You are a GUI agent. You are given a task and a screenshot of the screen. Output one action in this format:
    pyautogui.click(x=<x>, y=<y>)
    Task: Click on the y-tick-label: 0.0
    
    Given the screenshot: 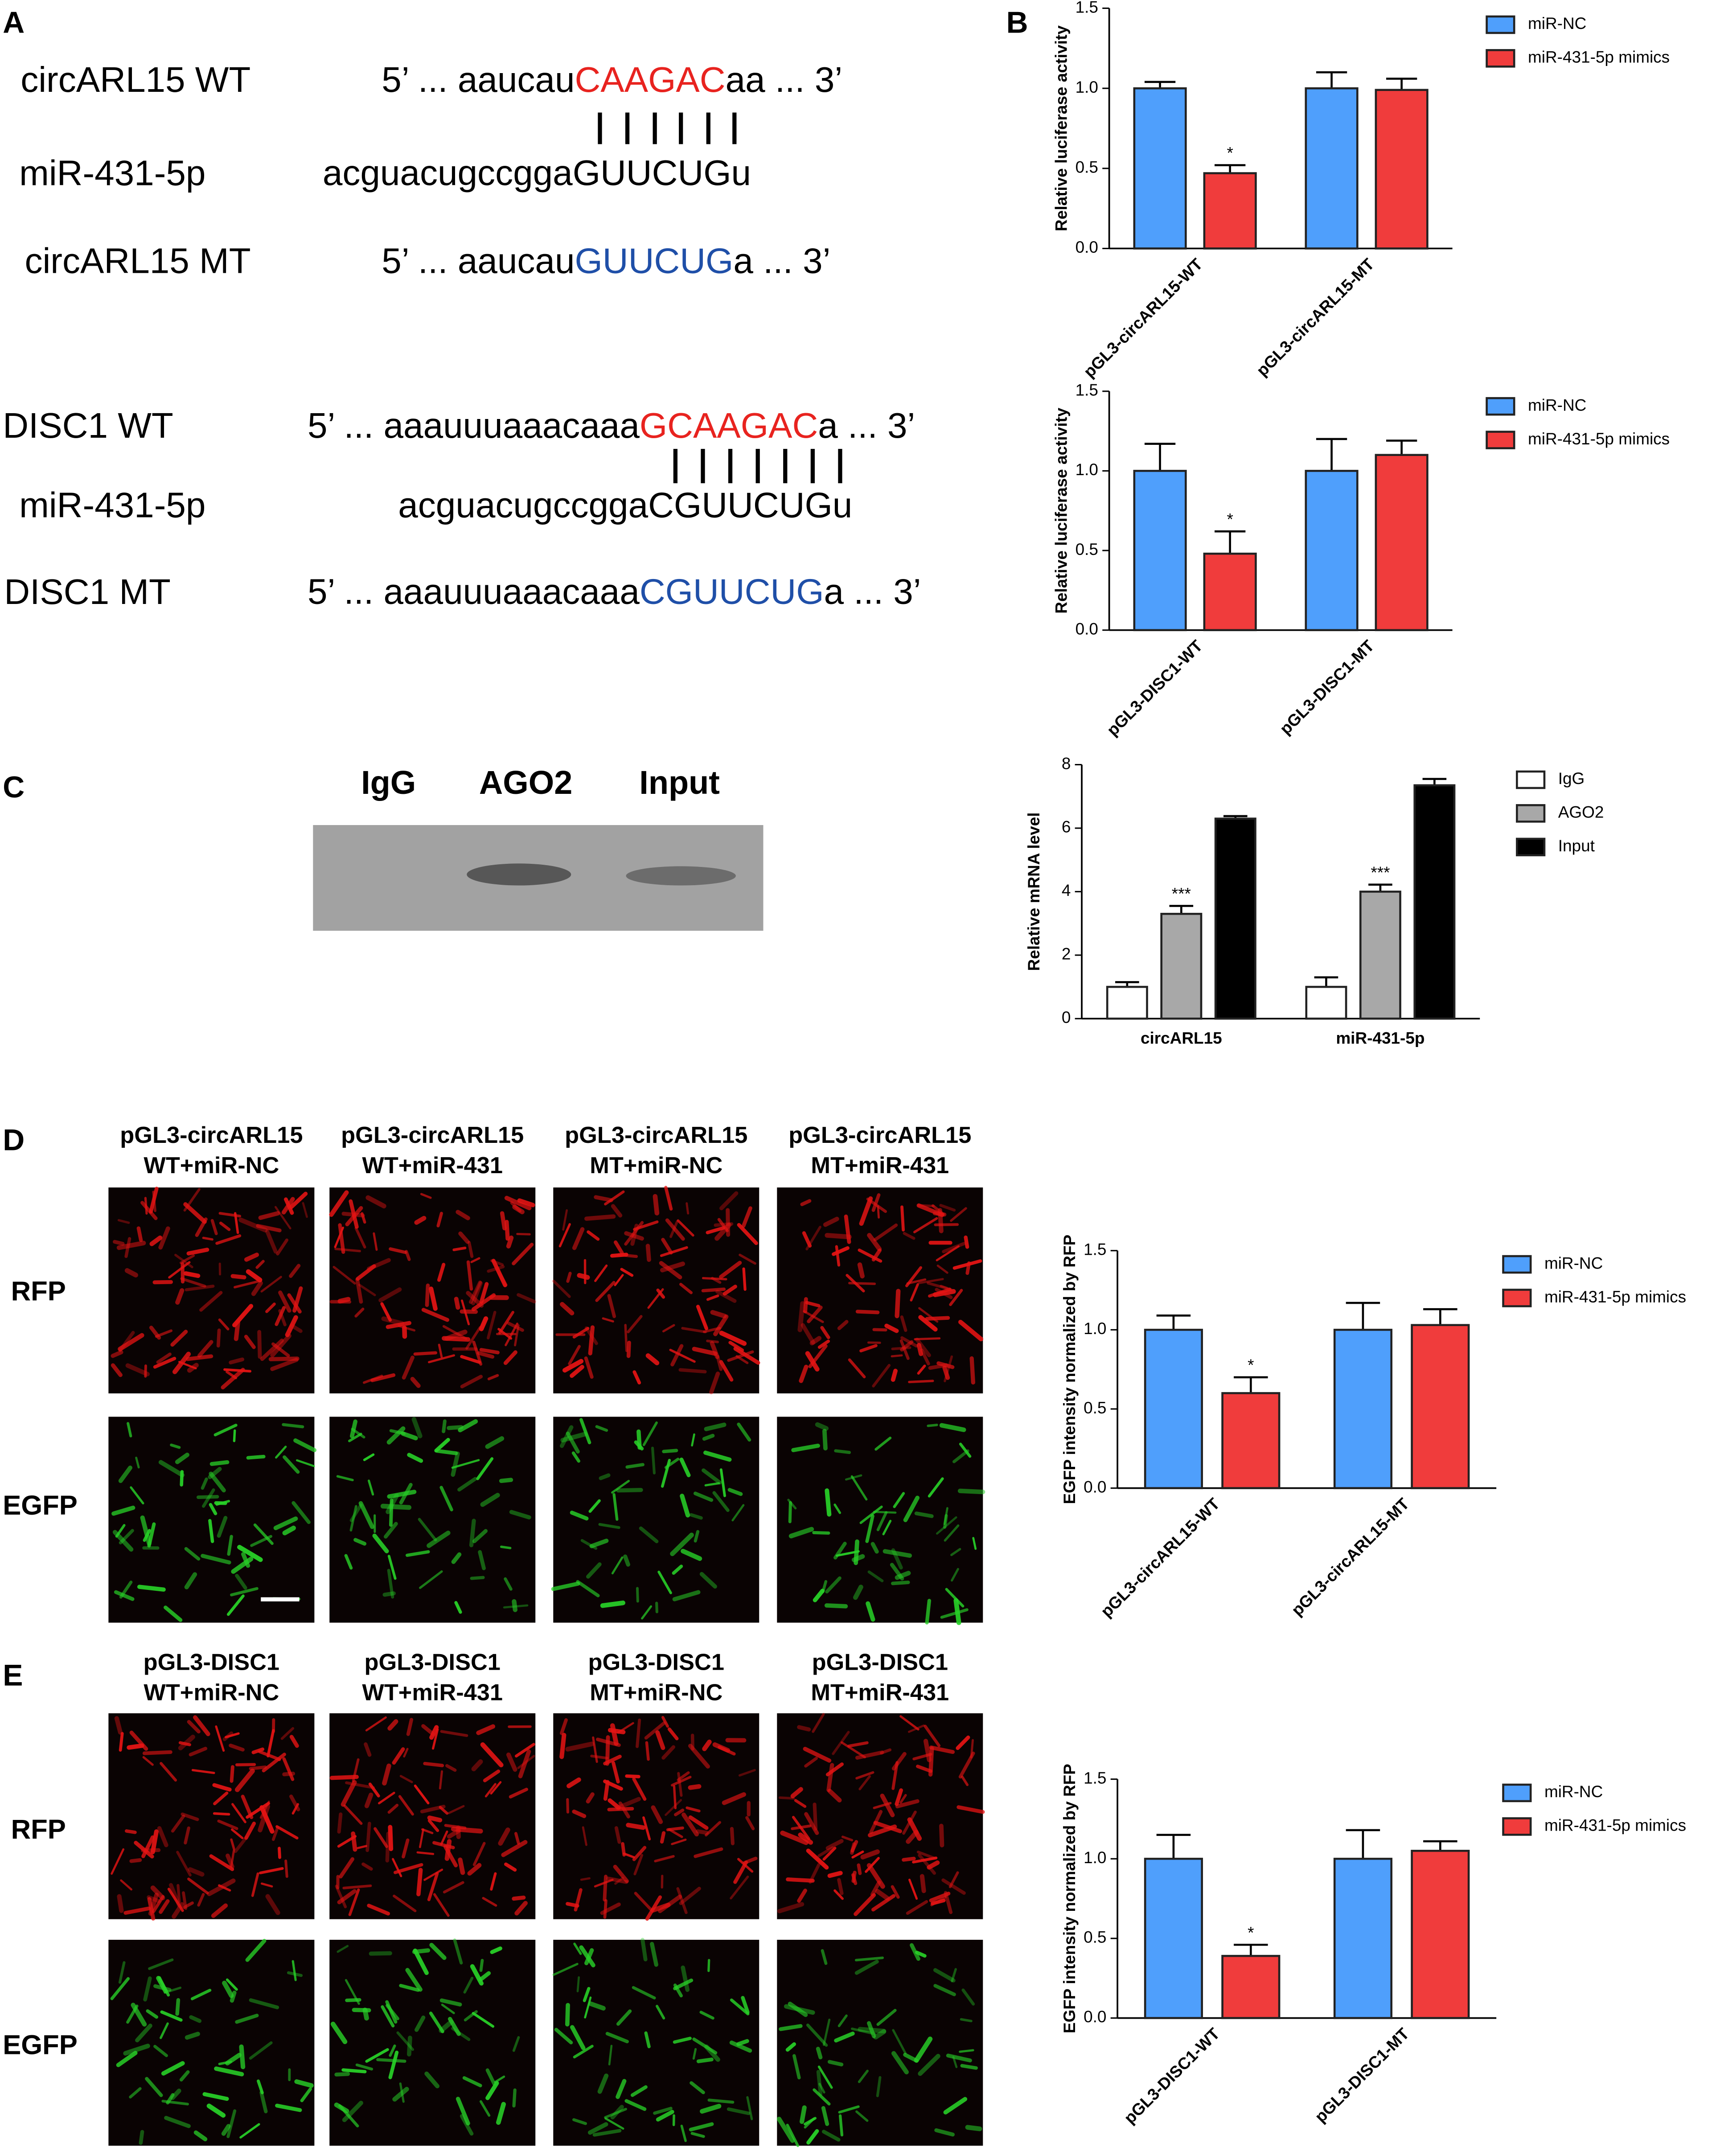 What is the action you would take?
    pyautogui.click(x=1095, y=1487)
    